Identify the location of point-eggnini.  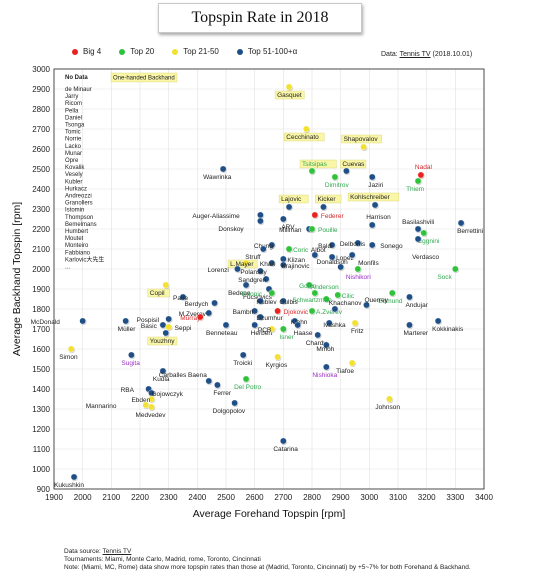
(424, 233).